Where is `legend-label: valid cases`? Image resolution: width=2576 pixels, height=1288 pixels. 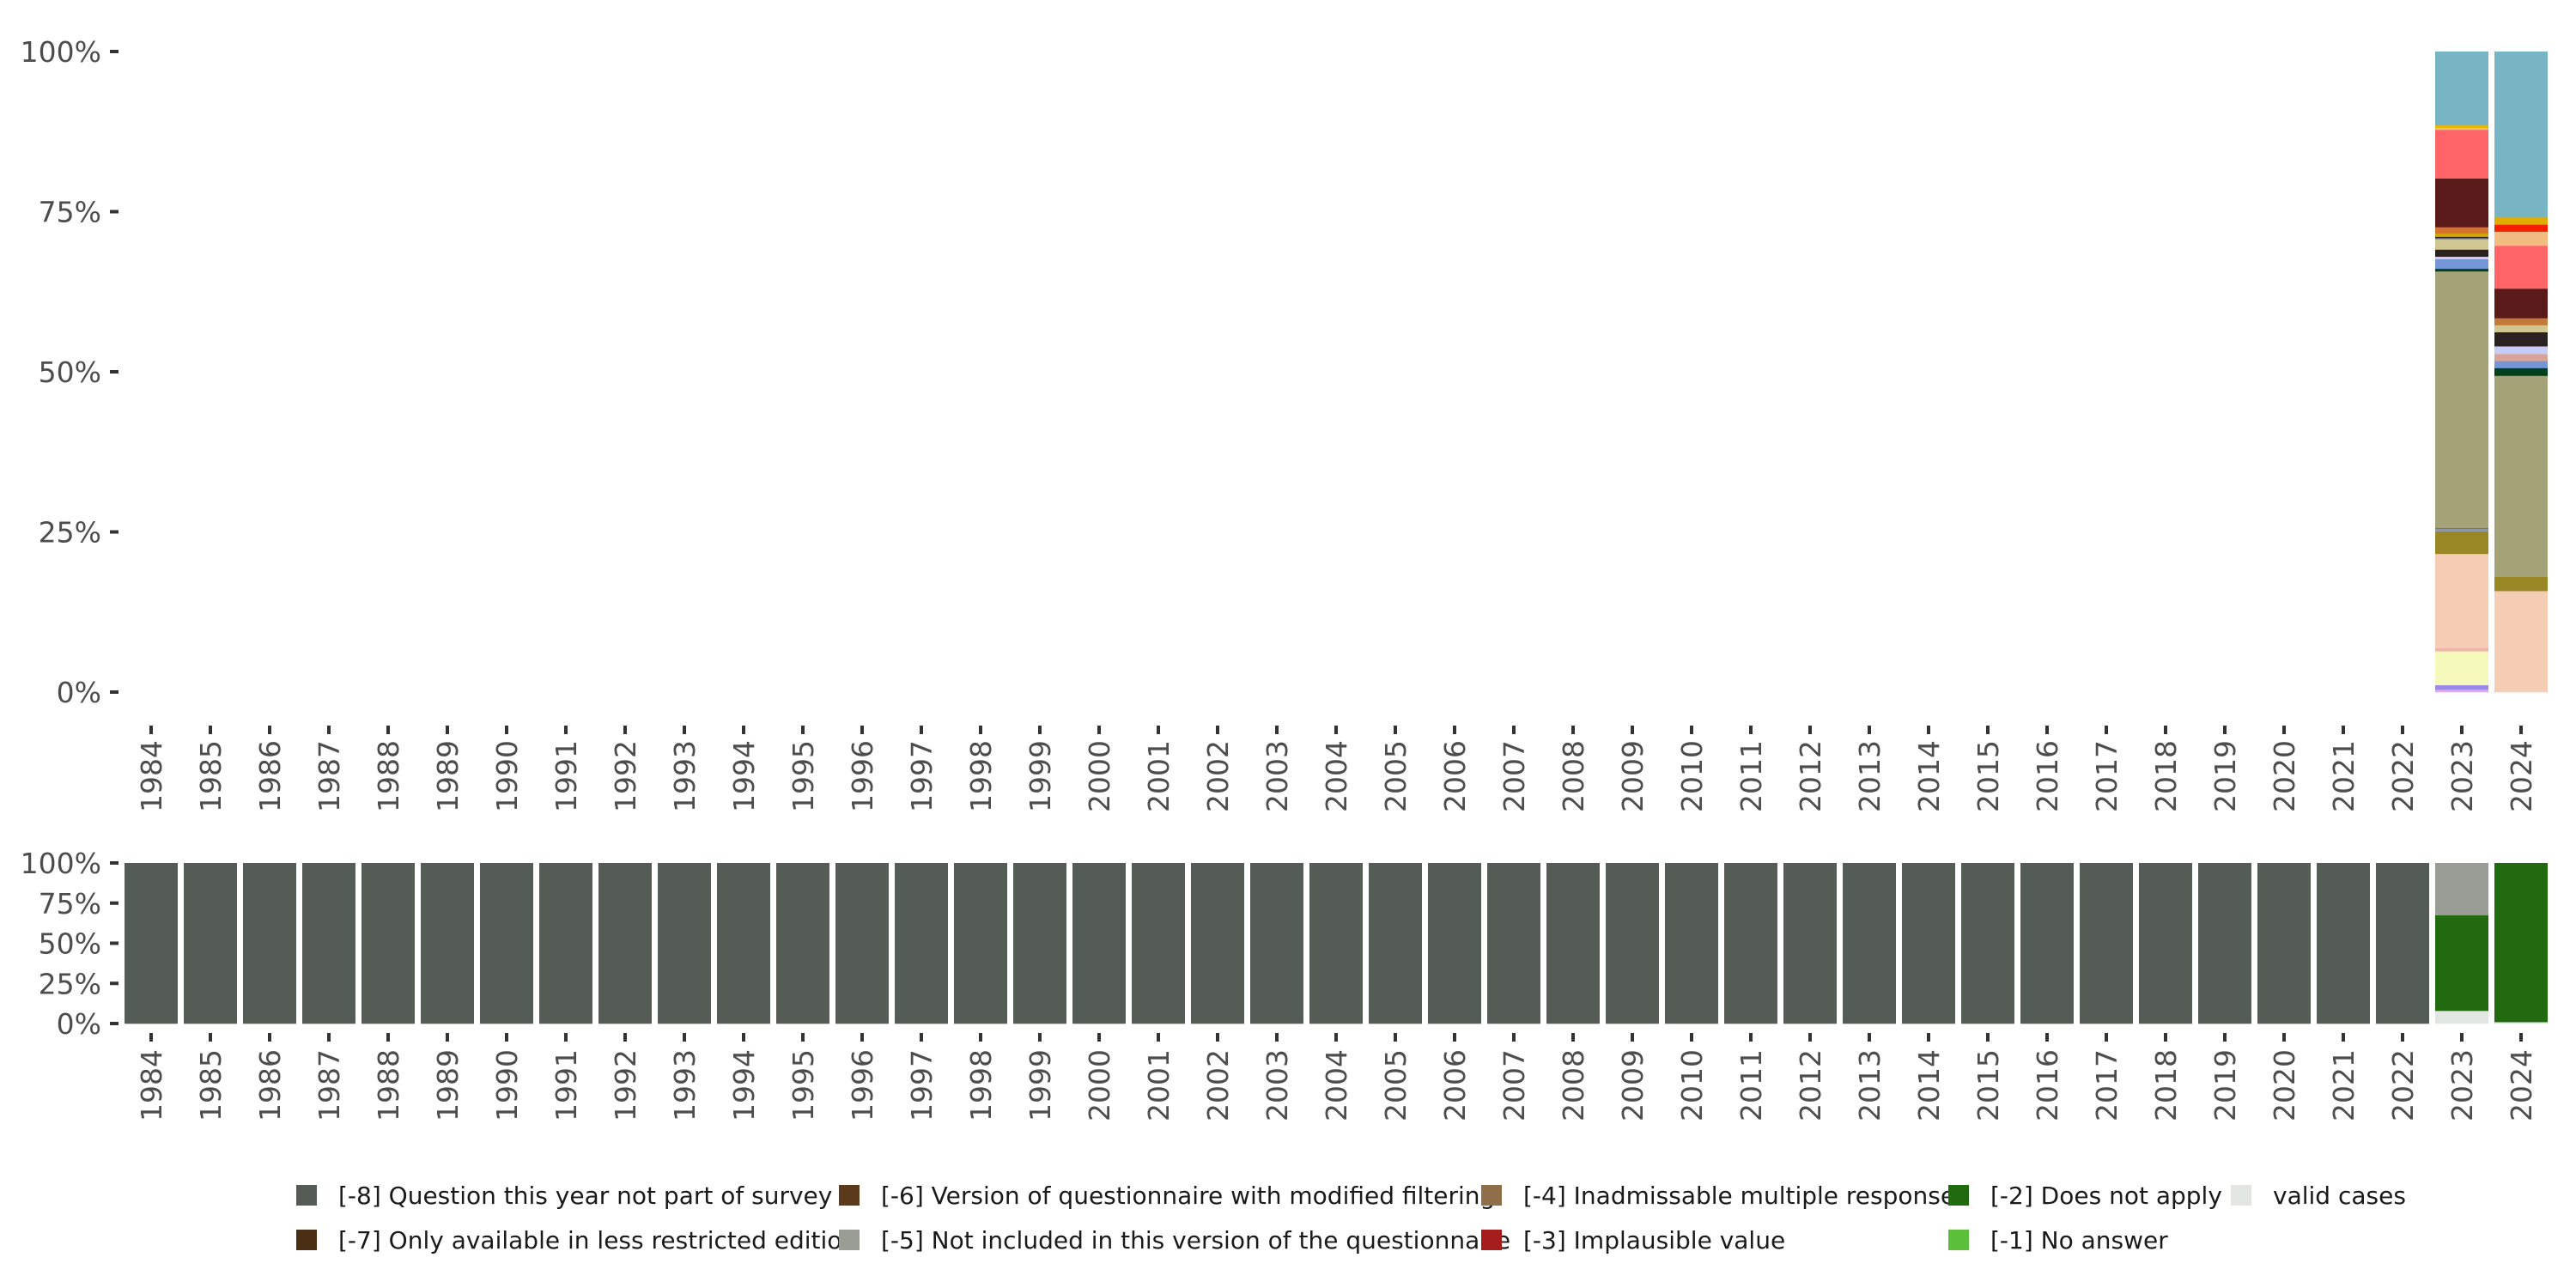 legend-label: valid cases is located at coordinates (2339, 1196).